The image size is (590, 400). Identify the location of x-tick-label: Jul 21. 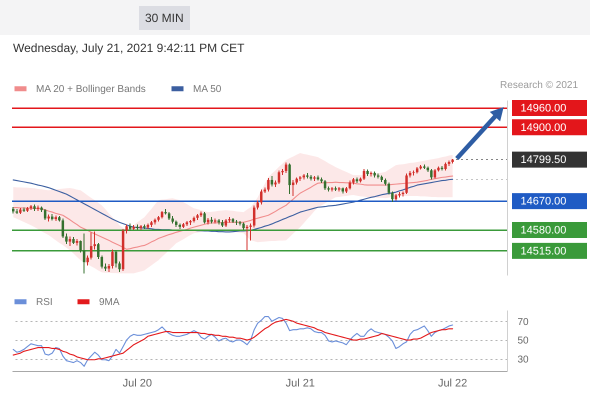
(300, 384).